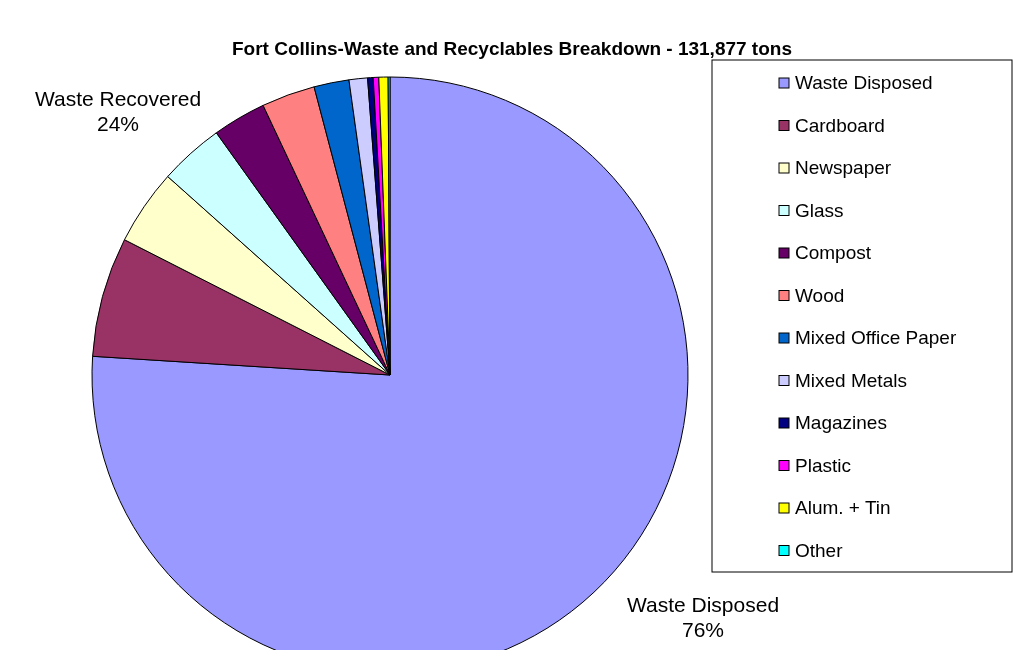  I want to click on legend-label: Alum. + Tin, so click(843, 507).